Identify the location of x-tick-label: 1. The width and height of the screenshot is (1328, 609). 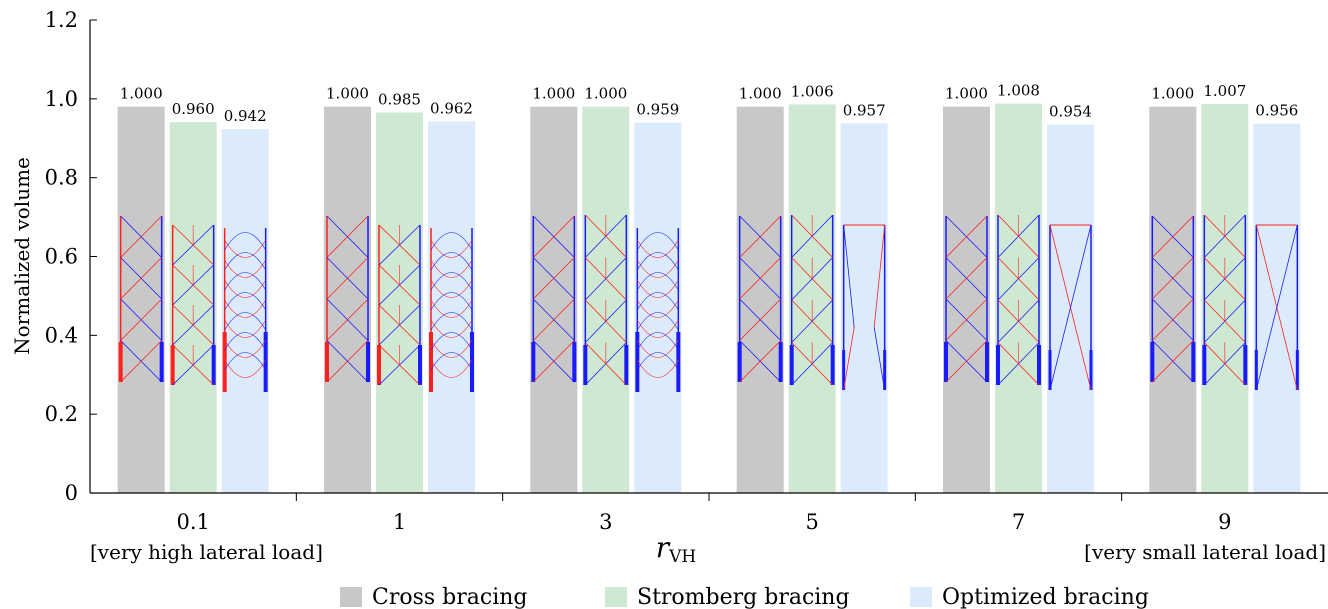
(399, 522).